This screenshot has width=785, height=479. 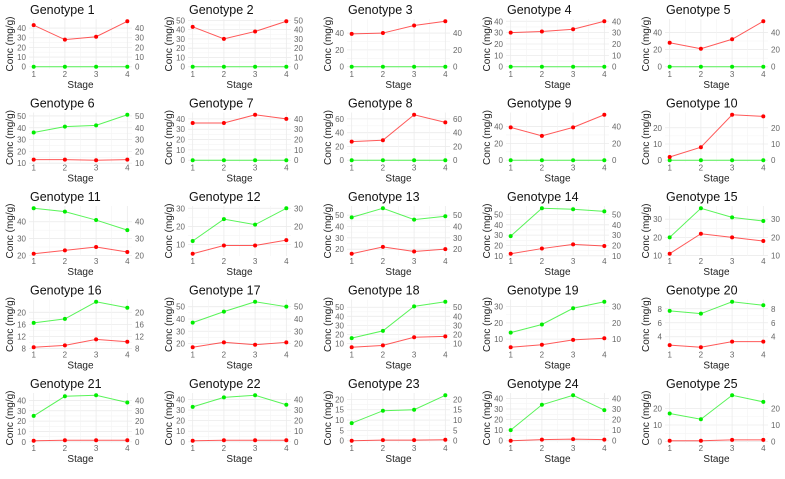 I want to click on panel-title: Genotype 19, so click(x=543, y=291).